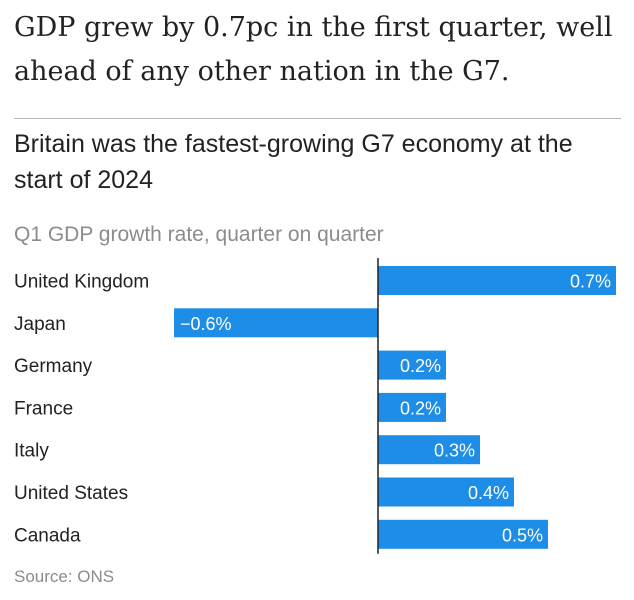  I want to click on category-label: France, so click(43, 408).